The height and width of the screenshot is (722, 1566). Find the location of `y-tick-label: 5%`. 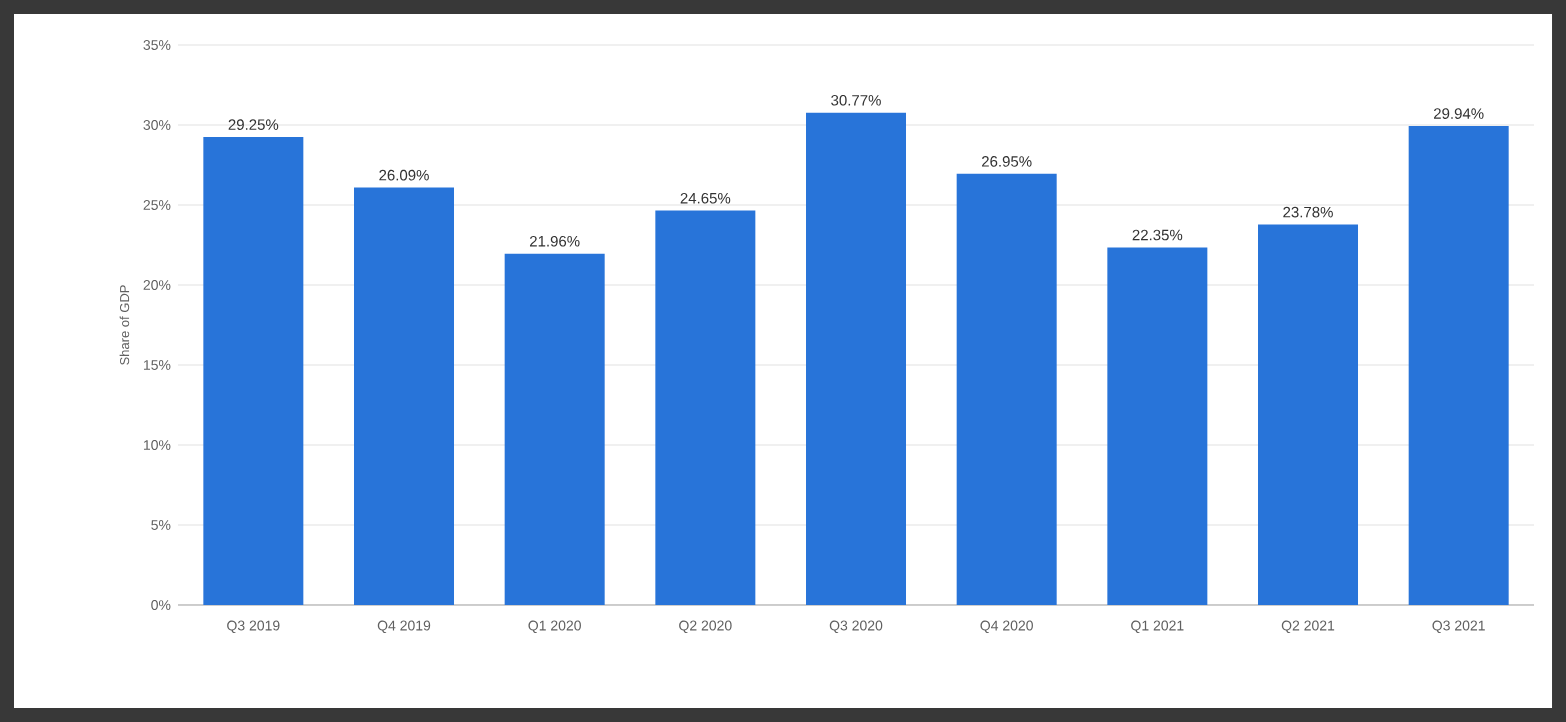

y-tick-label: 5% is located at coordinates (161, 525).